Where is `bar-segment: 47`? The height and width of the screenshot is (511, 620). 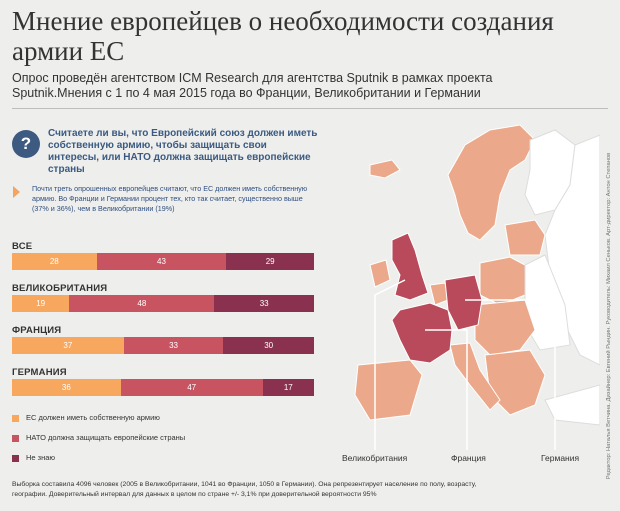
bar-segment: 47 is located at coordinates (191, 387).